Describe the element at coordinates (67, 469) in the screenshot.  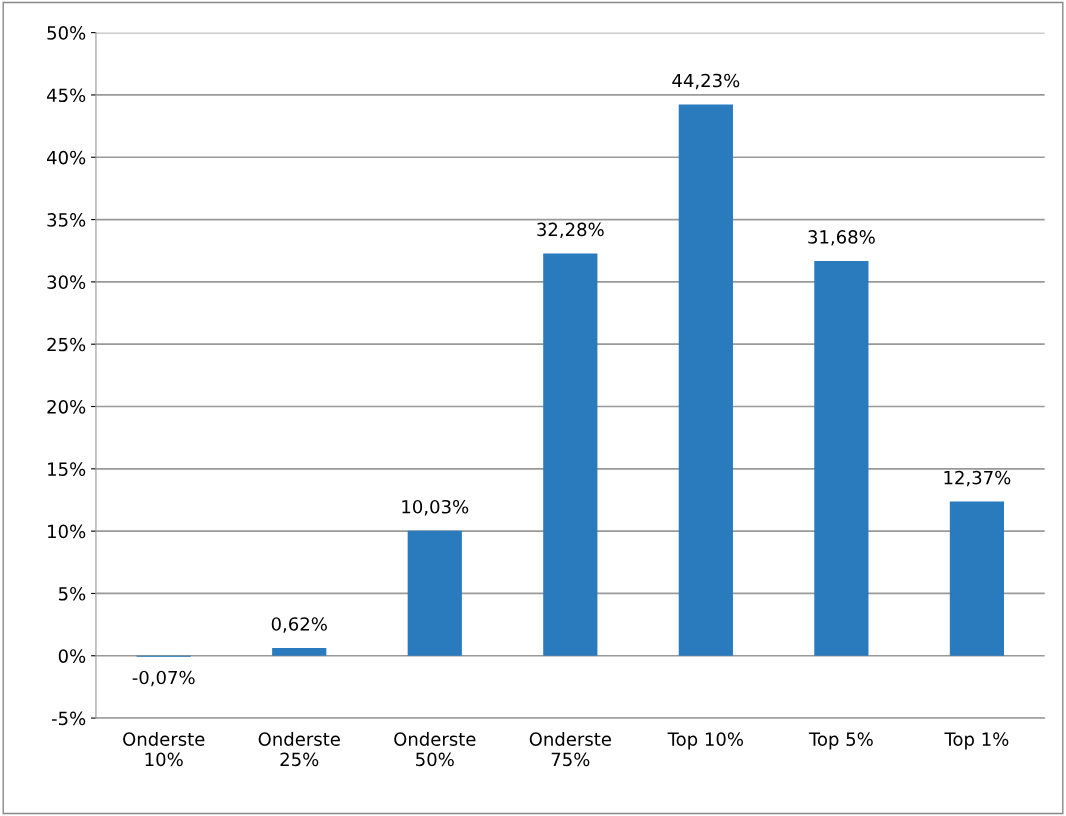
I see `y-tick-label: 15%` at that location.